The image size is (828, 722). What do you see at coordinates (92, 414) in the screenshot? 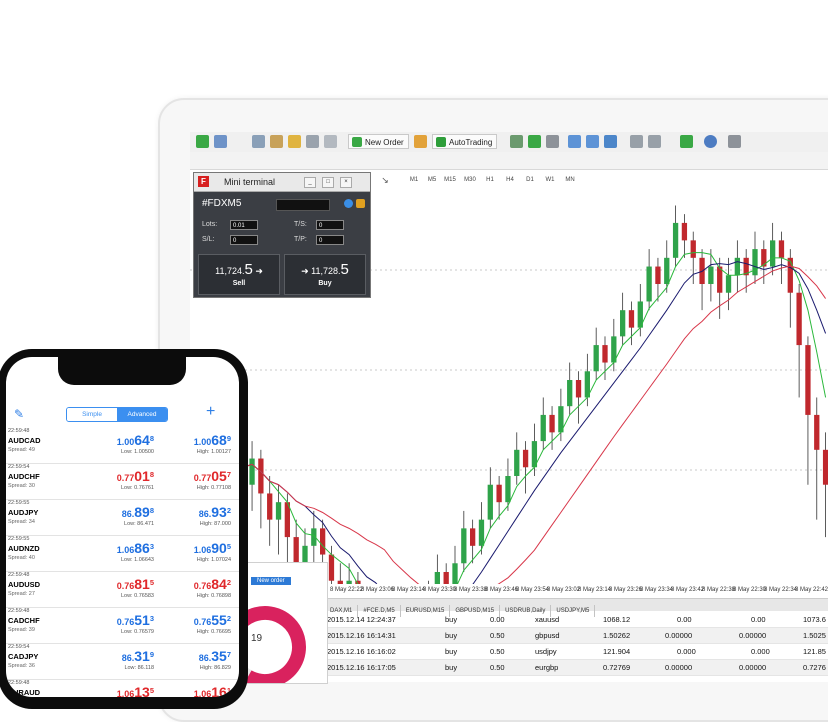
I see `tab-simple: Simple` at bounding box center [92, 414].